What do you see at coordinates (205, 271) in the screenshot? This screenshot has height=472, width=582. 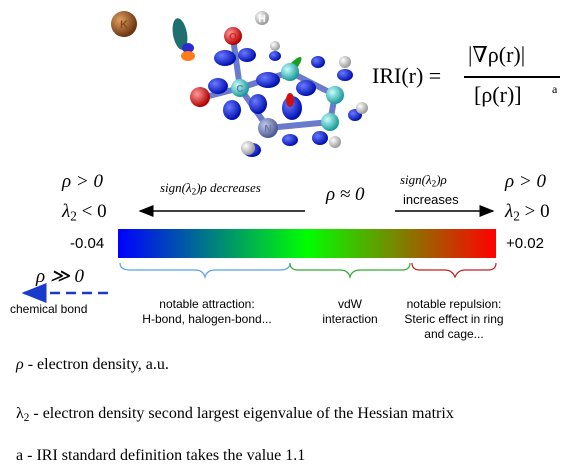 I see `attraction-bracket` at bounding box center [205, 271].